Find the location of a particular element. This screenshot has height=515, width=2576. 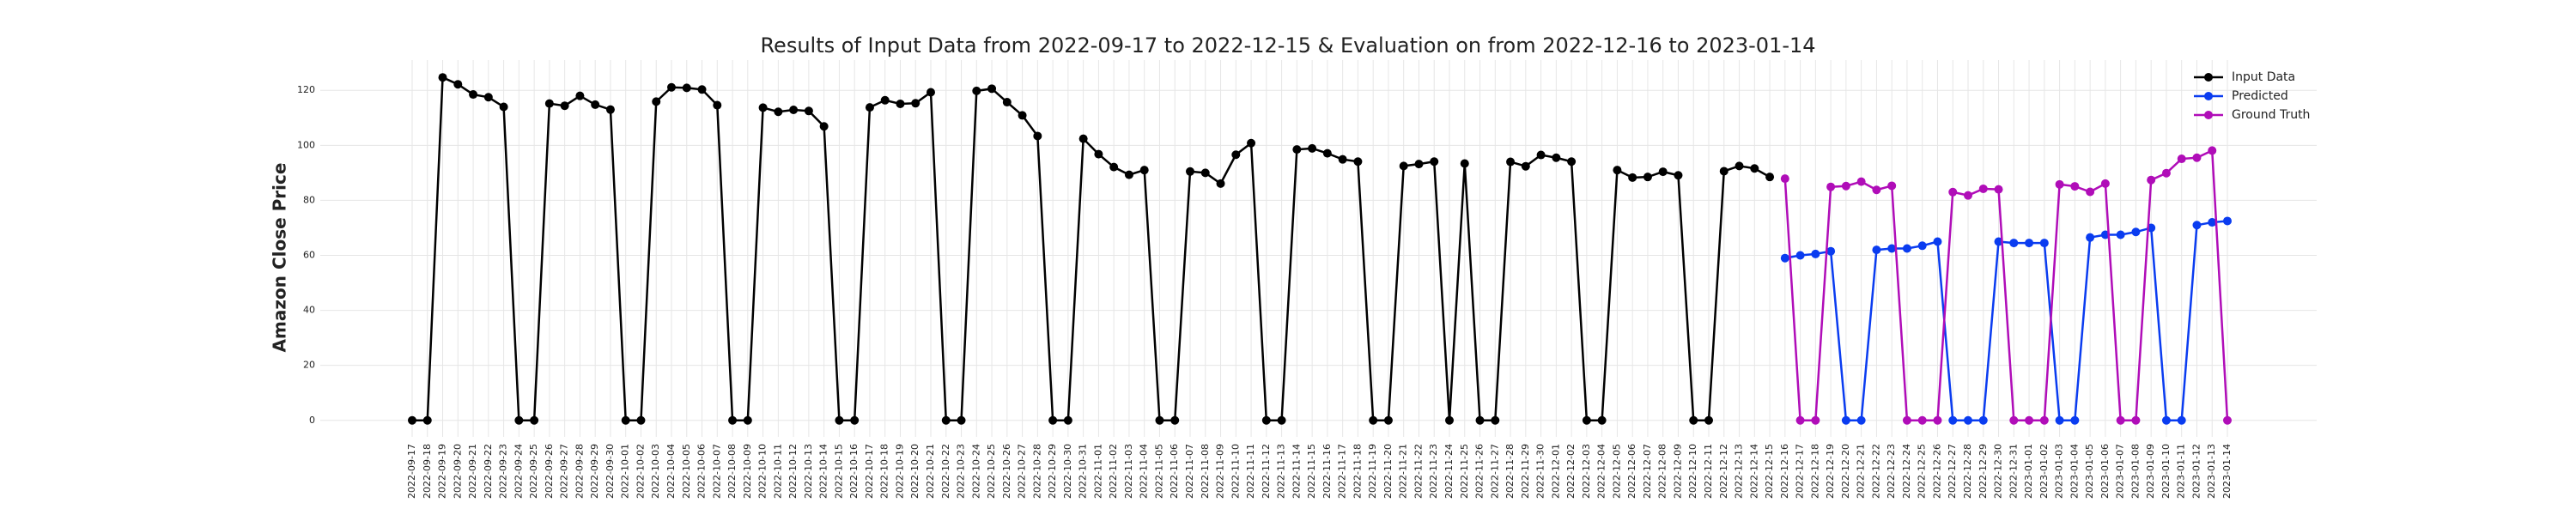

x-tick-label: 2022-09-22 is located at coordinates (488, 471).